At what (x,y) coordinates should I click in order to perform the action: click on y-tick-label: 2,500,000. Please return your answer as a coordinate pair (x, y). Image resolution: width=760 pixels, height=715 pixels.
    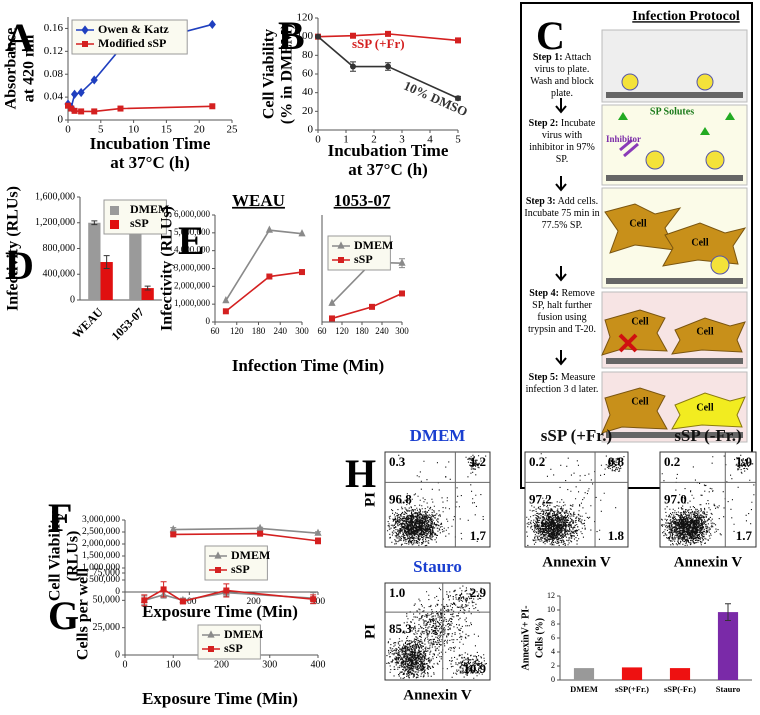
    Looking at the image, I should click on (101, 532).